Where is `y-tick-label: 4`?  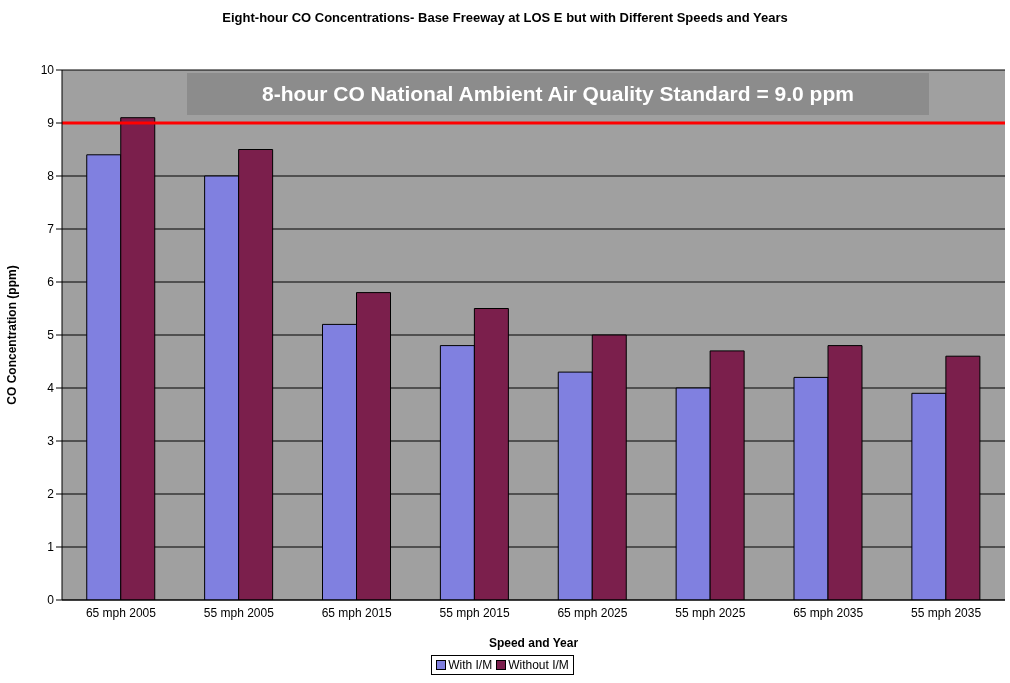 y-tick-label: 4 is located at coordinates (51, 388).